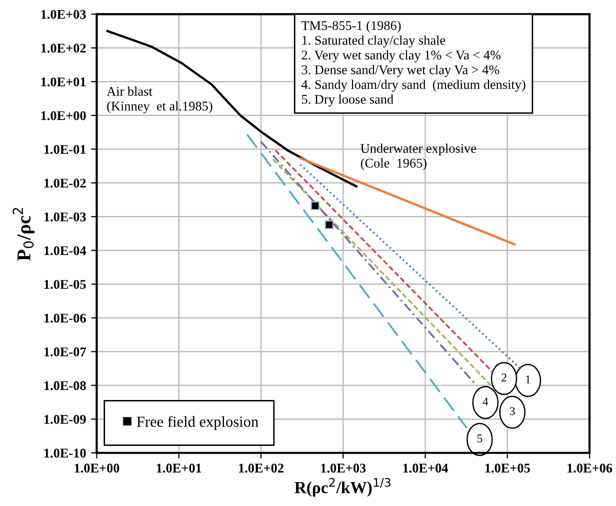 Image resolution: width=616 pixels, height=506 pixels. What do you see at coordinates (179, 468) in the screenshot?
I see `x-tick-label: 1.0E+01` at bounding box center [179, 468].